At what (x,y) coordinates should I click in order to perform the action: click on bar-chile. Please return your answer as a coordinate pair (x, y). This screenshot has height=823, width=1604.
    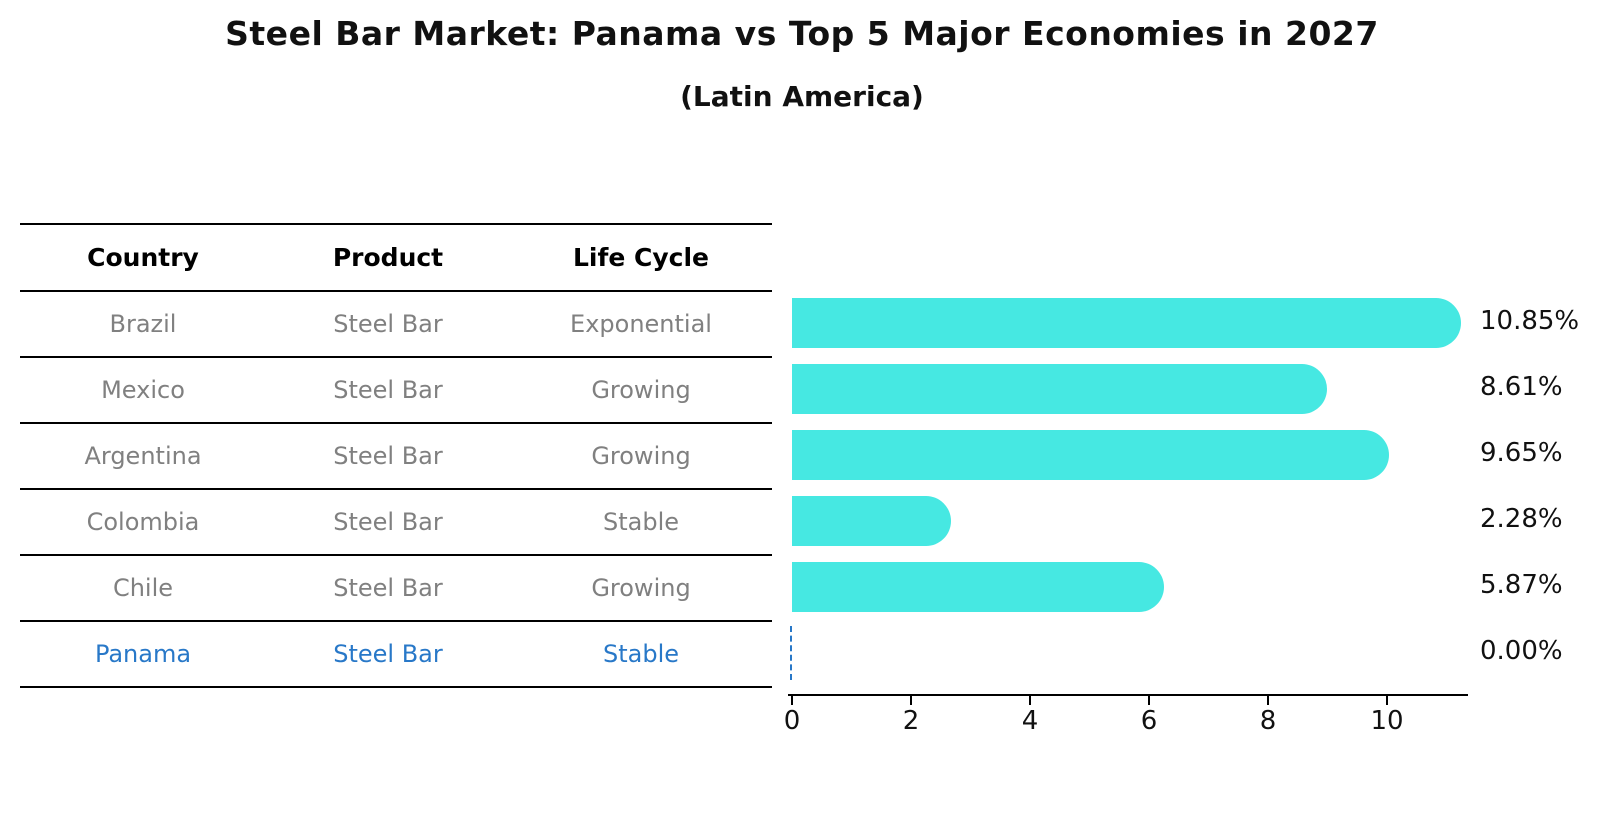
    Looking at the image, I should click on (978, 587).